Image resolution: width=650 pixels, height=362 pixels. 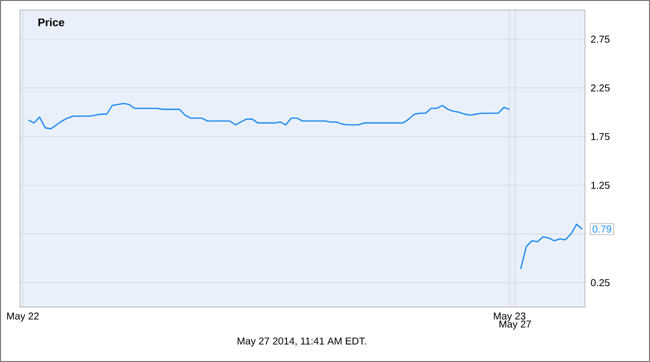 What do you see at coordinates (600, 282) in the screenshot?
I see `y-tick-label: 0.25` at bounding box center [600, 282].